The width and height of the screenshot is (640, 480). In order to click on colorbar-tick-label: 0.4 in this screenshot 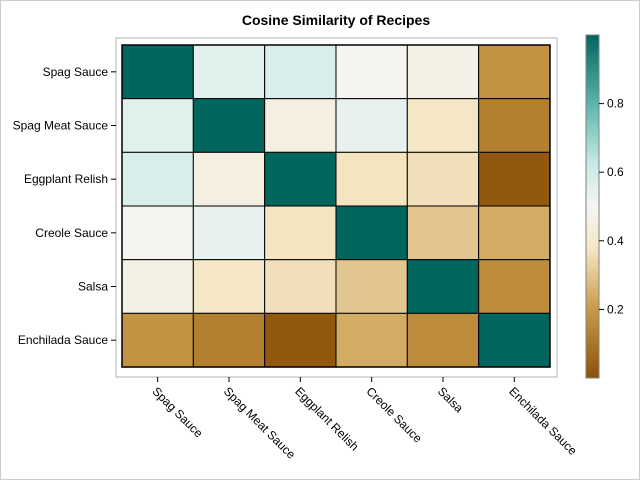, I will do `click(615, 241)`.